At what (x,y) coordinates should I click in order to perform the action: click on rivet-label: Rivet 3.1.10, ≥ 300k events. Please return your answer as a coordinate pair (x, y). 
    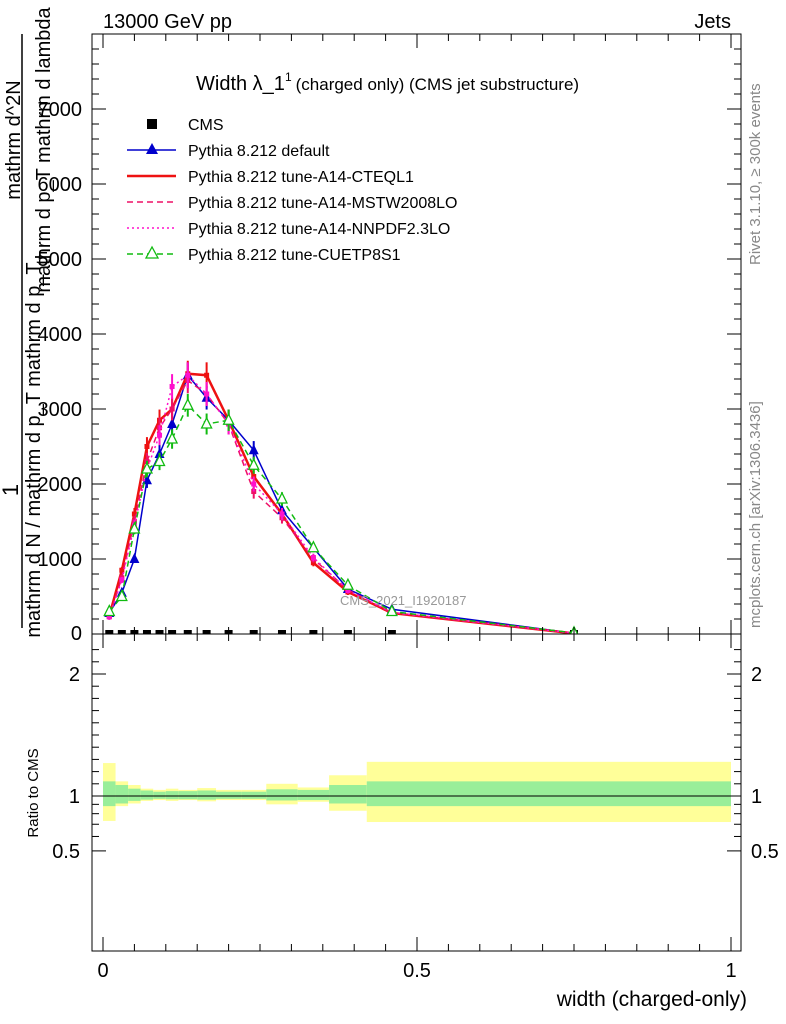
    Looking at the image, I should click on (755, 174).